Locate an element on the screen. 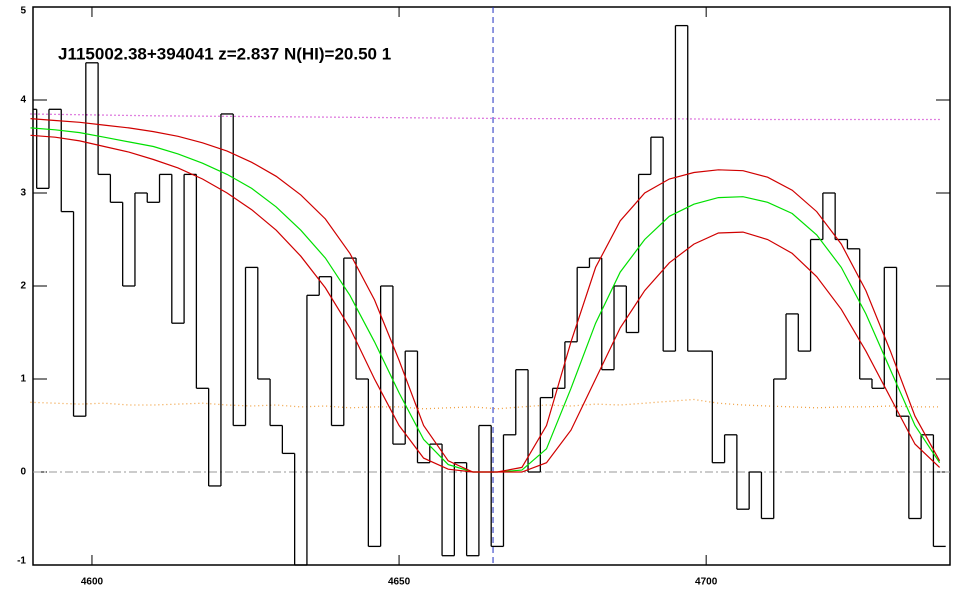 The height and width of the screenshot is (600, 960). y-tick-label: 4 is located at coordinates (23, 100).